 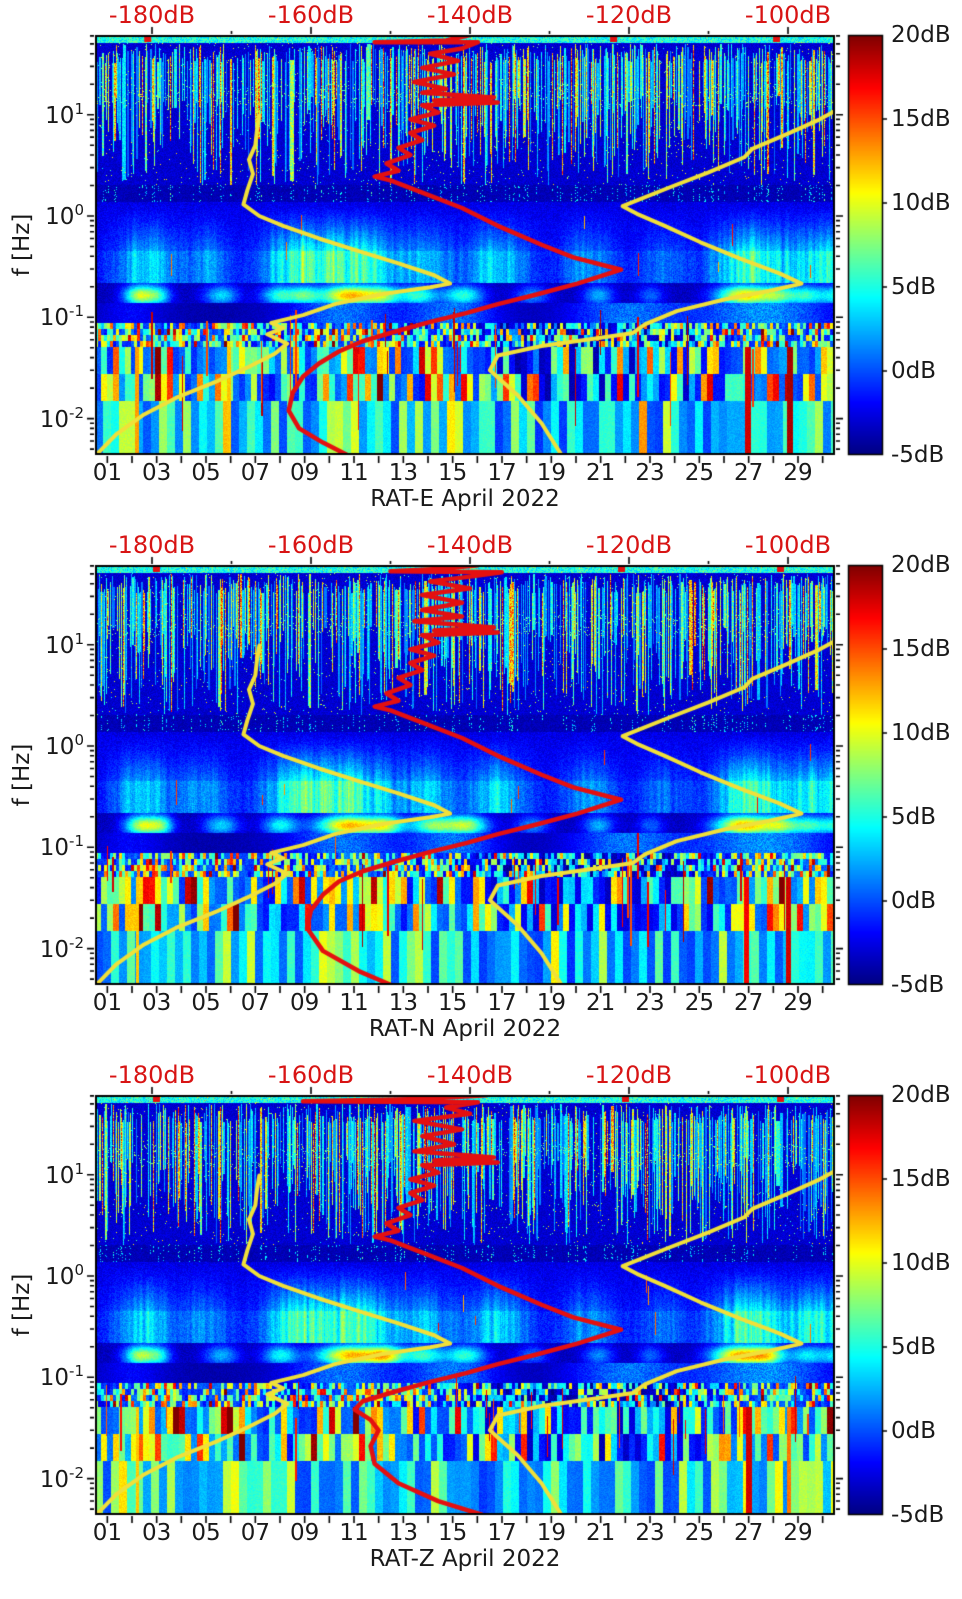 I want to click on panel-title: RAT-Z April 2022, so click(x=465, y=1559).